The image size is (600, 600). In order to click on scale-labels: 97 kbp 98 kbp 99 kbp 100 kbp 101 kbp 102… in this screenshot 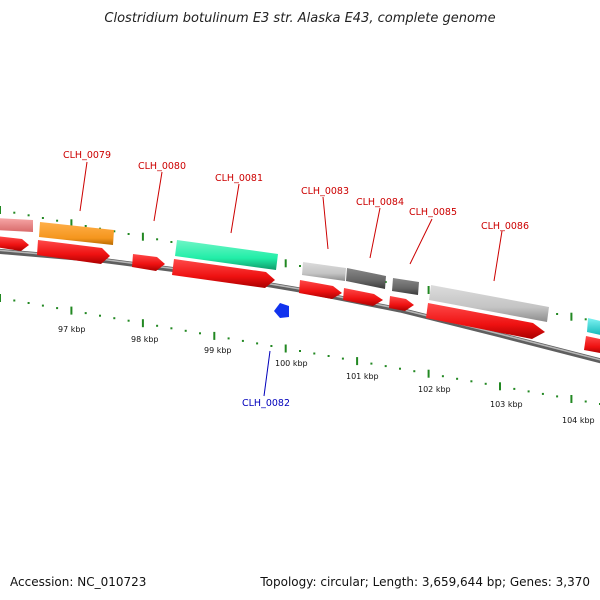, I will do `click(326, 375)`.